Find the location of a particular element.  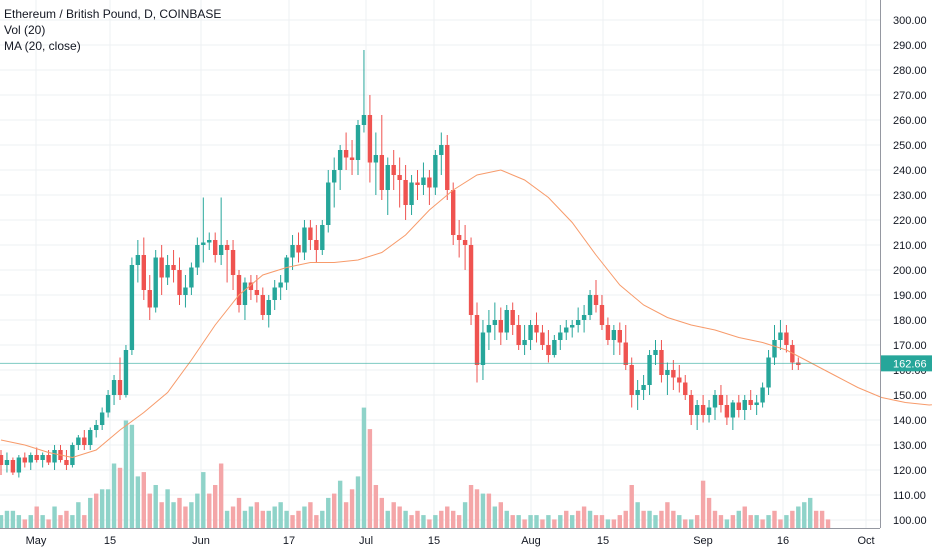

y-tick-label: 220.00 is located at coordinates (910, 221).